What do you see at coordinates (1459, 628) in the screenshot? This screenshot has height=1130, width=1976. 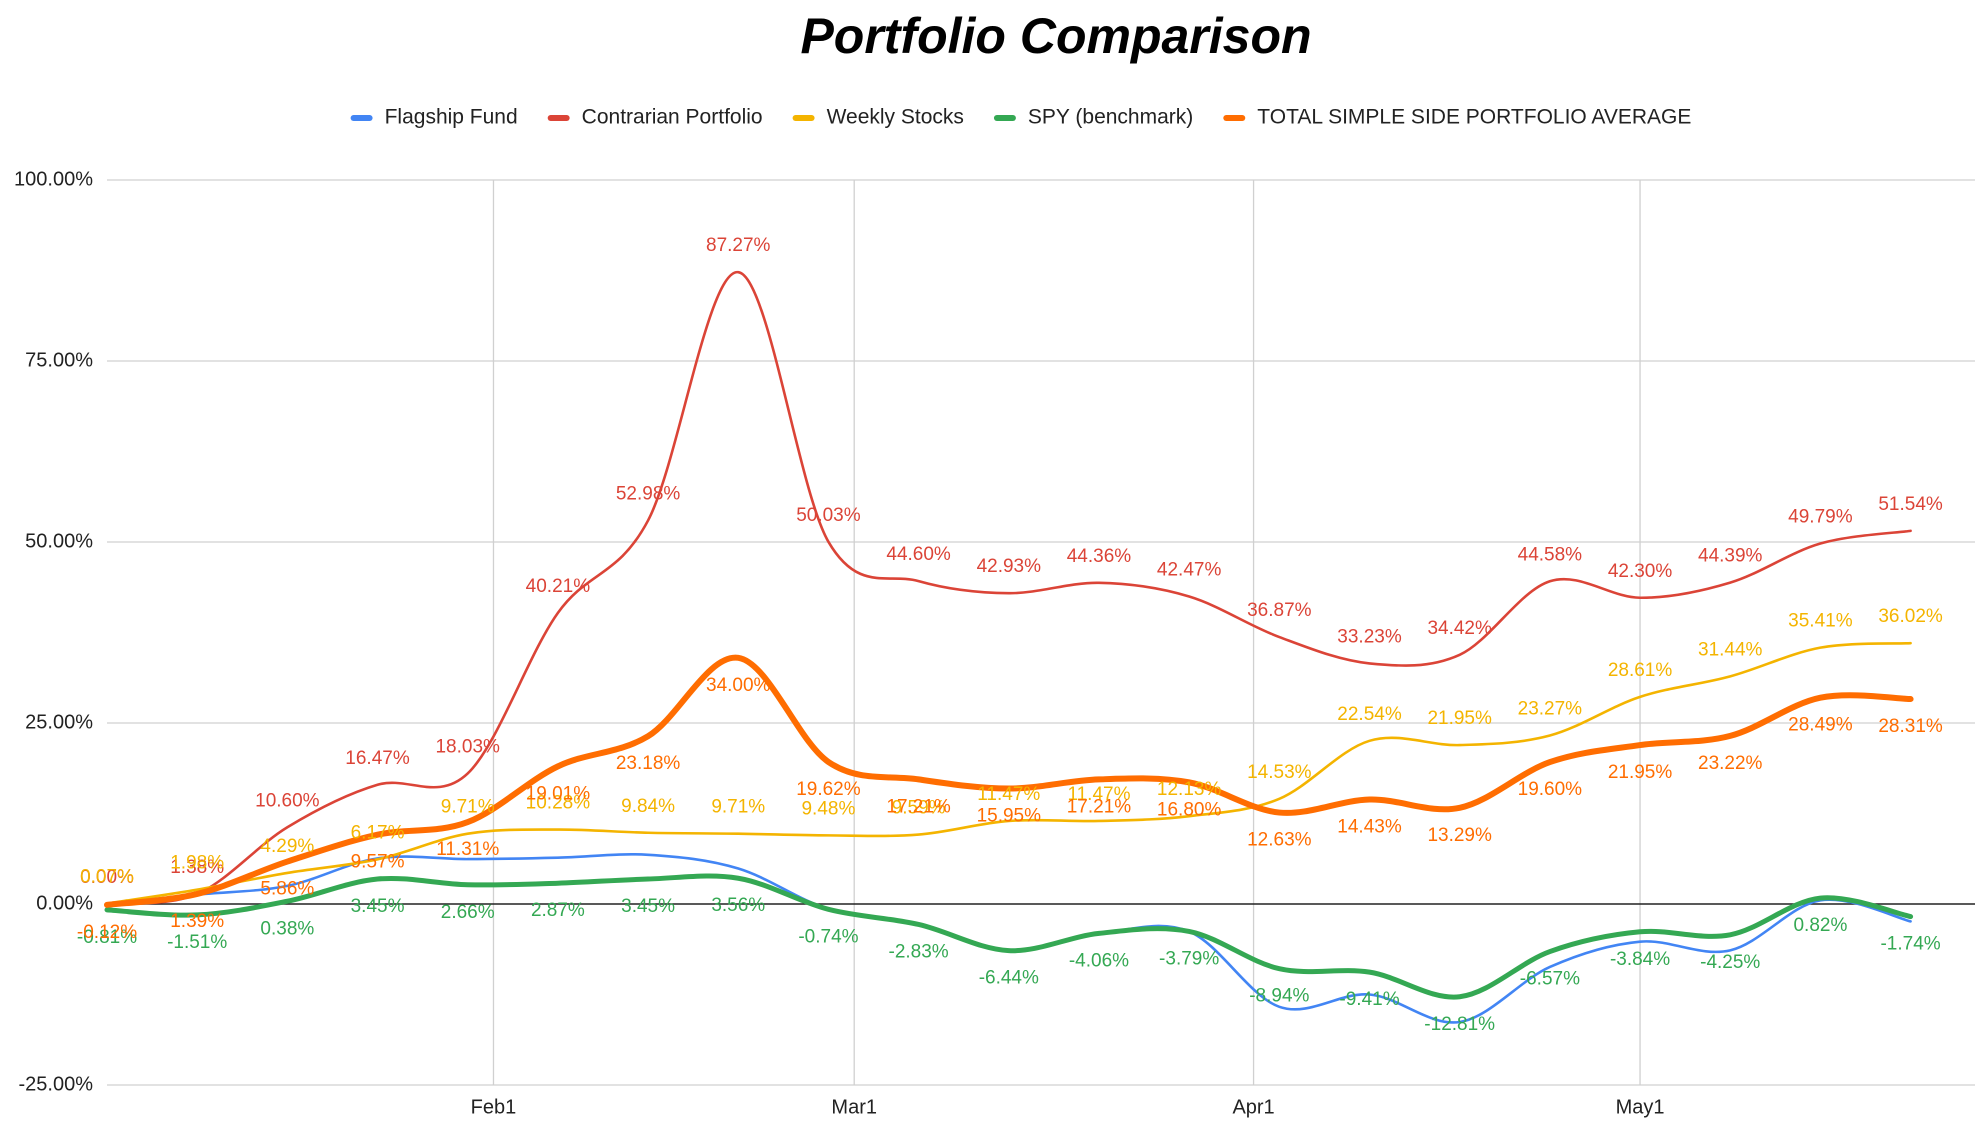 I see `data-label: 34.42%` at bounding box center [1459, 628].